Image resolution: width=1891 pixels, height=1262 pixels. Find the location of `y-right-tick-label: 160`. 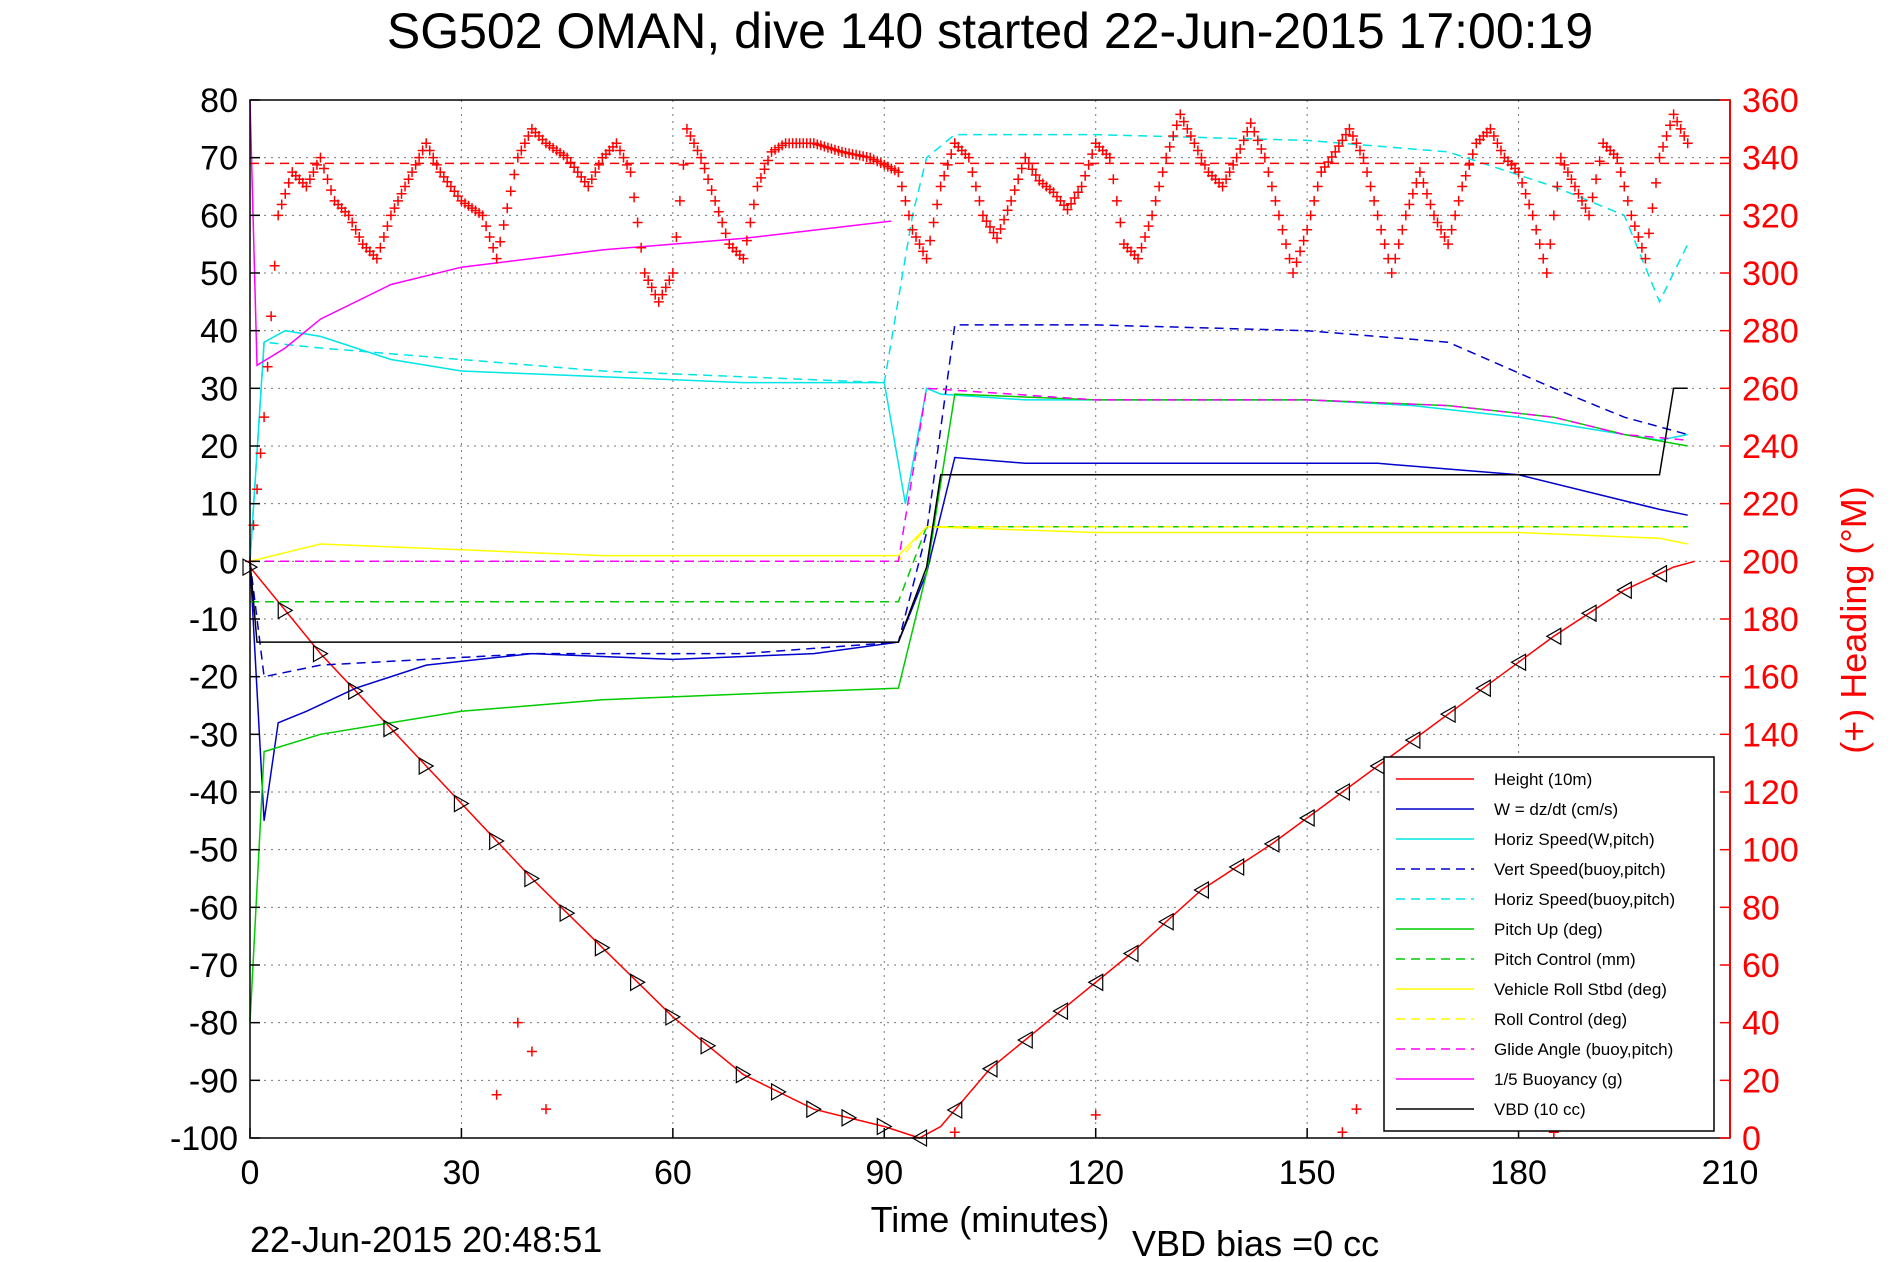

y-right-tick-label: 160 is located at coordinates (1770, 678).